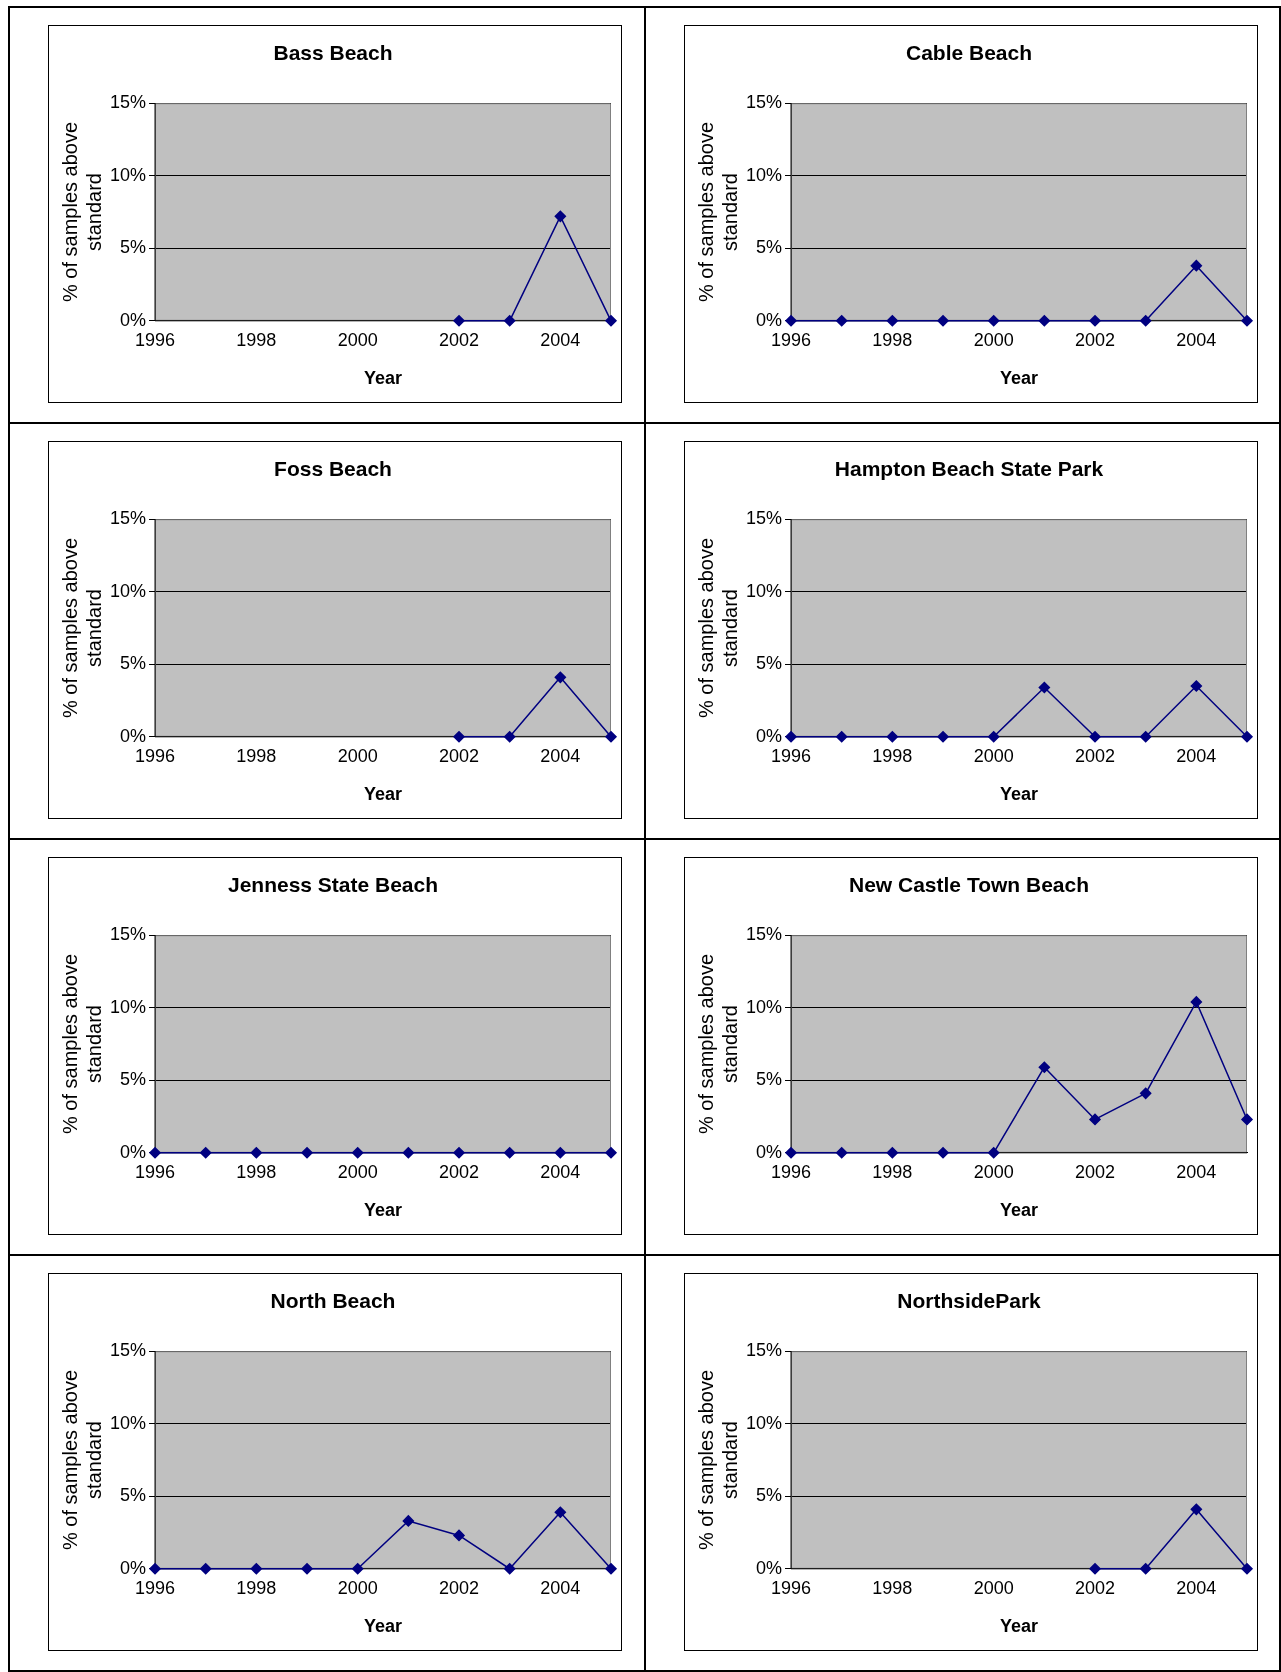  I want to click on chart-title: New Castle Town Beach, so click(968, 885).